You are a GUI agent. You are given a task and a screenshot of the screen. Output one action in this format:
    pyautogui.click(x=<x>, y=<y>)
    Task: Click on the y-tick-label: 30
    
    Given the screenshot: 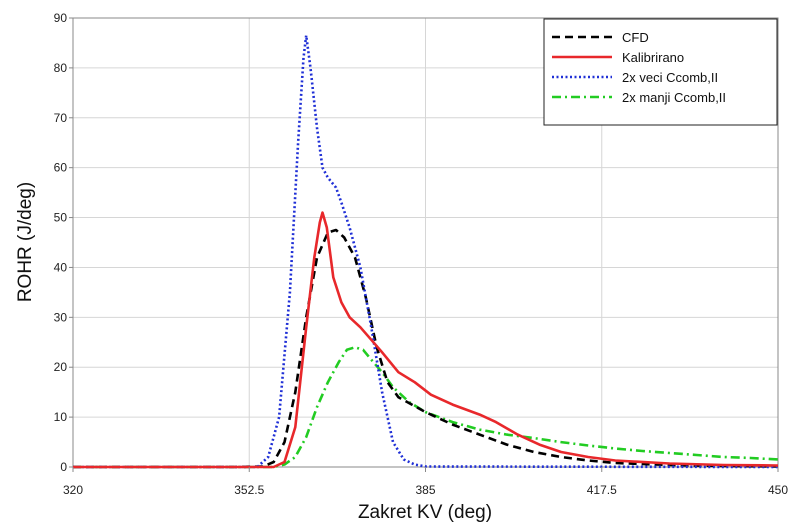 What is the action you would take?
    pyautogui.click(x=61, y=317)
    